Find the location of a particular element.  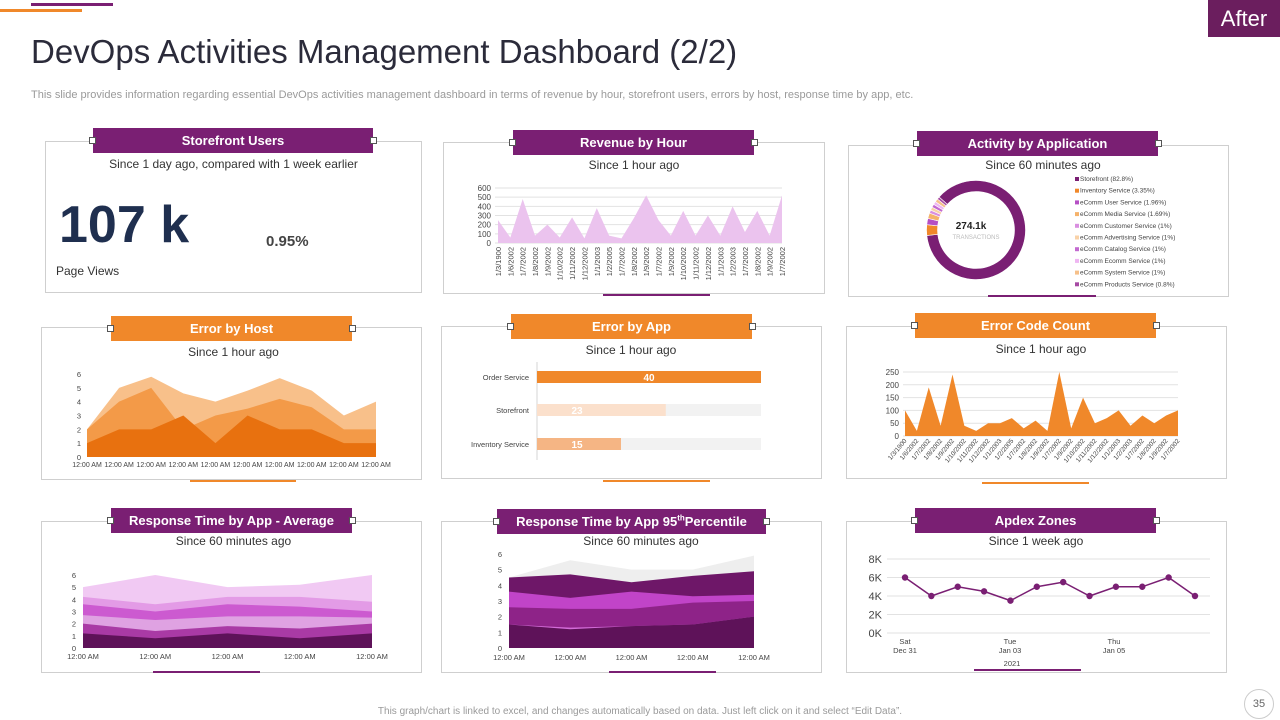

resp-avg-ytick: 2 is located at coordinates (74, 624).